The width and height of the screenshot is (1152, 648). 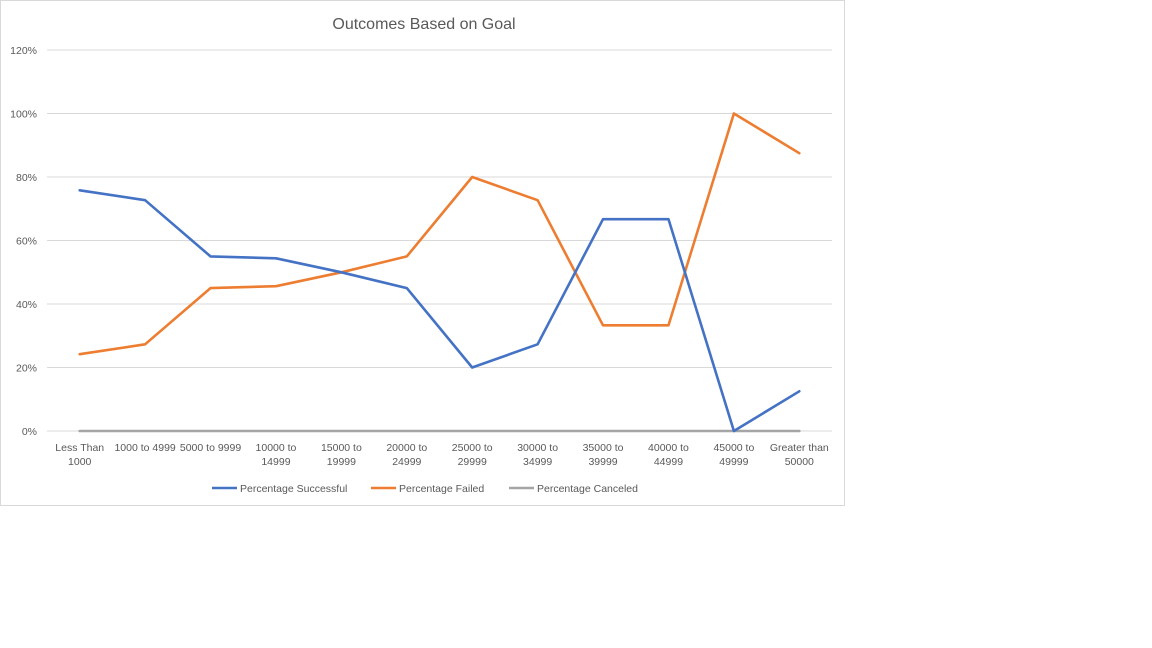 What do you see at coordinates (276, 455) in the screenshot?
I see `x-tick-label: 10000 to 14999` at bounding box center [276, 455].